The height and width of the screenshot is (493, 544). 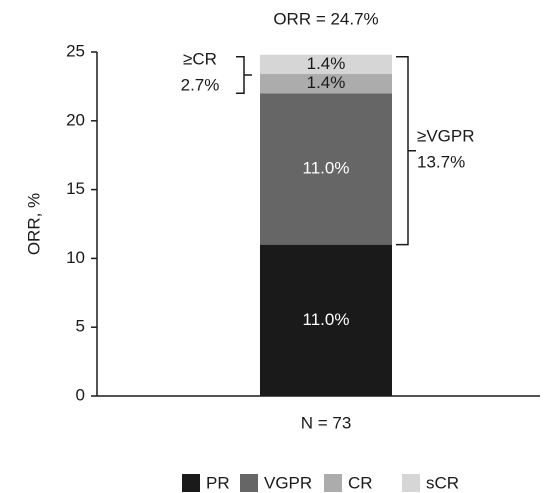 I want to click on annotation: ≥CR, so click(x=200, y=58).